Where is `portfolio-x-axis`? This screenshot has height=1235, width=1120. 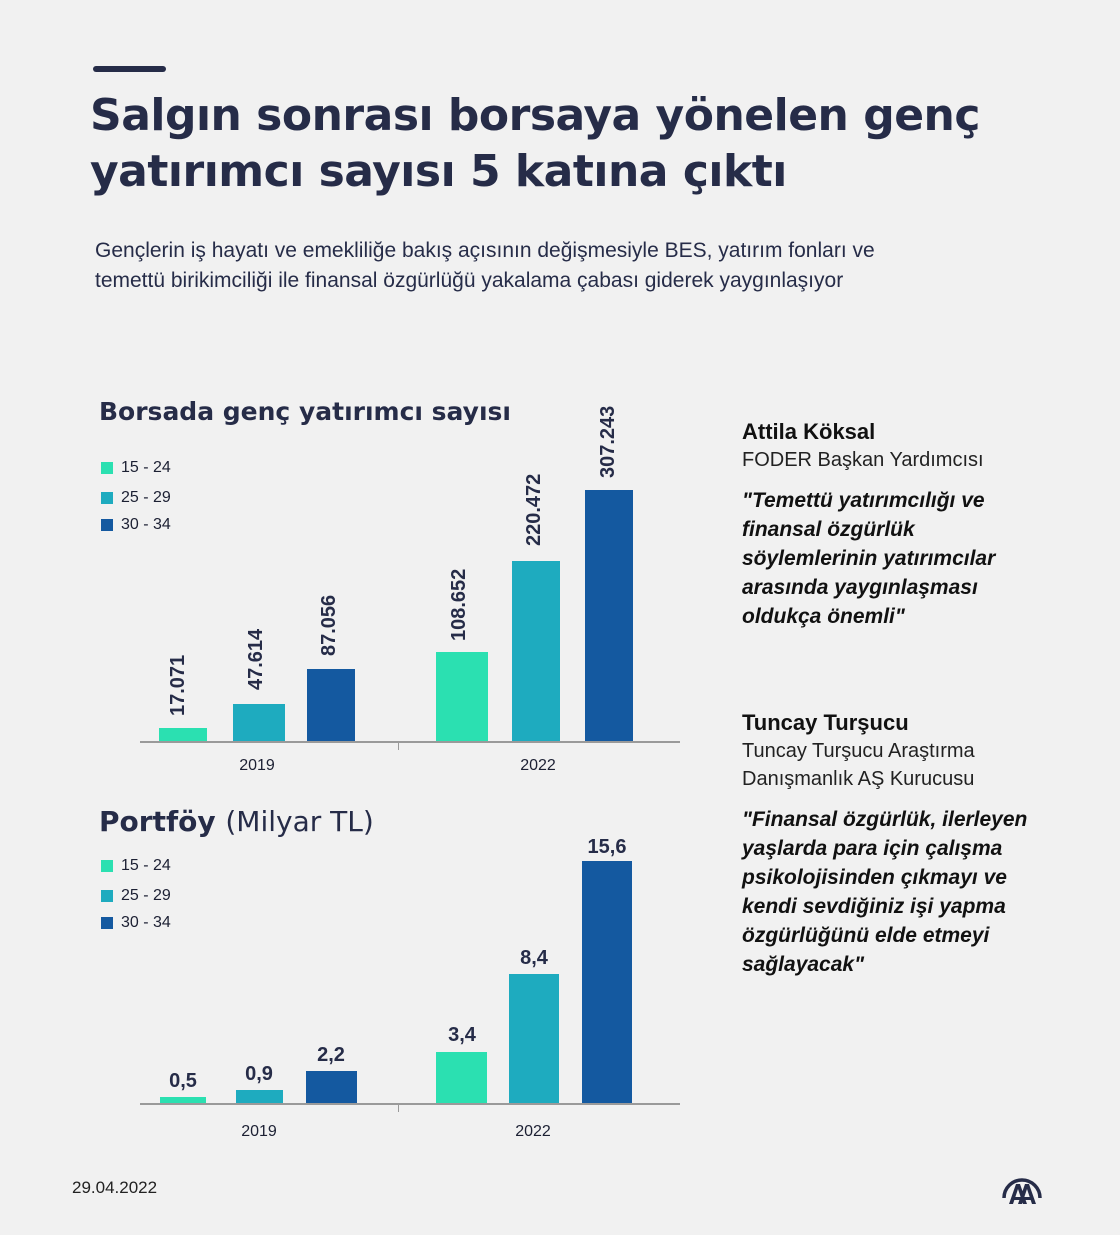 portfolio-x-axis is located at coordinates (410, 1104).